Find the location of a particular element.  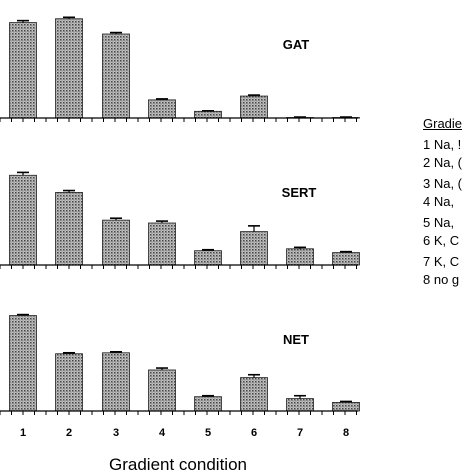

legend-item-6: 6 K, C is located at coordinates (441, 240).